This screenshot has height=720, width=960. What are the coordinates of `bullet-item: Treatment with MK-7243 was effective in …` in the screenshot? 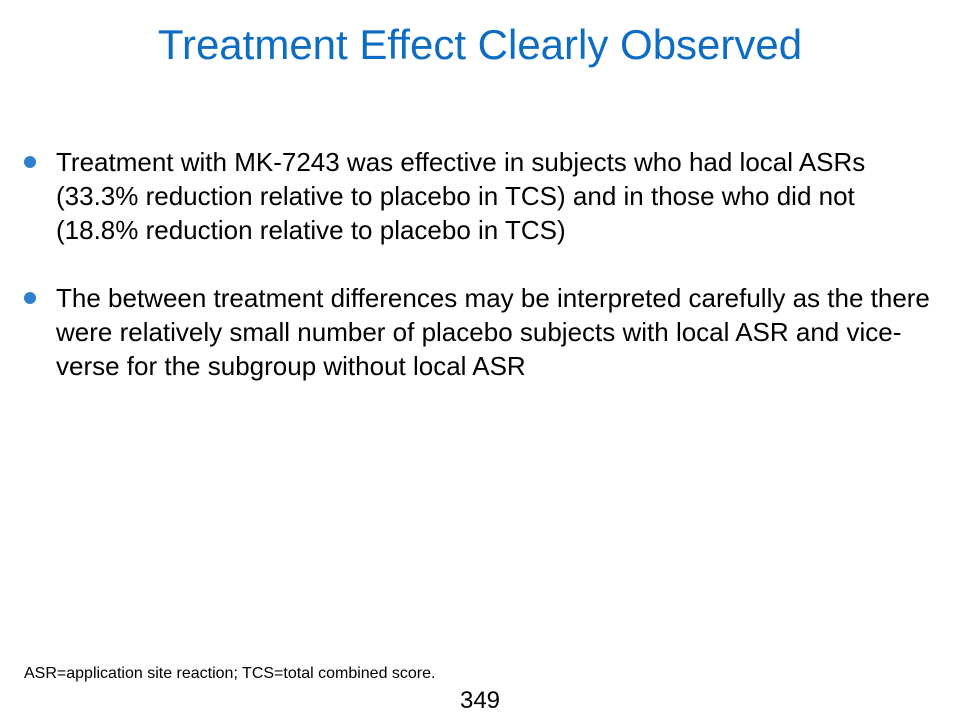 It's located at (479, 196).